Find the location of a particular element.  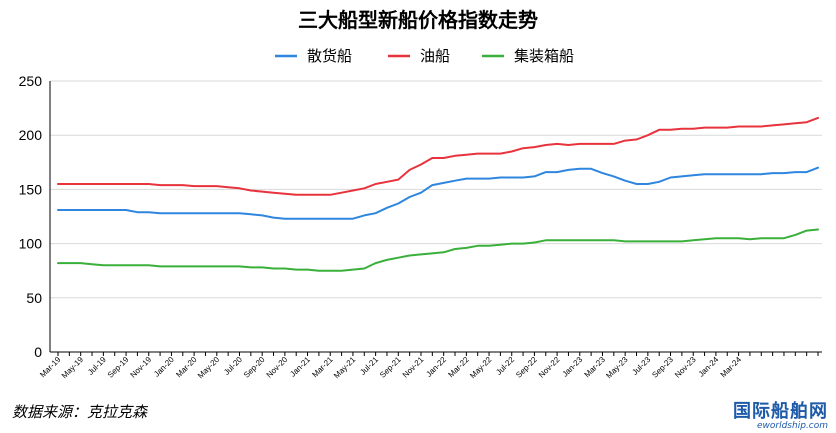

x-tick-label: Nov-21 is located at coordinates (413, 367).